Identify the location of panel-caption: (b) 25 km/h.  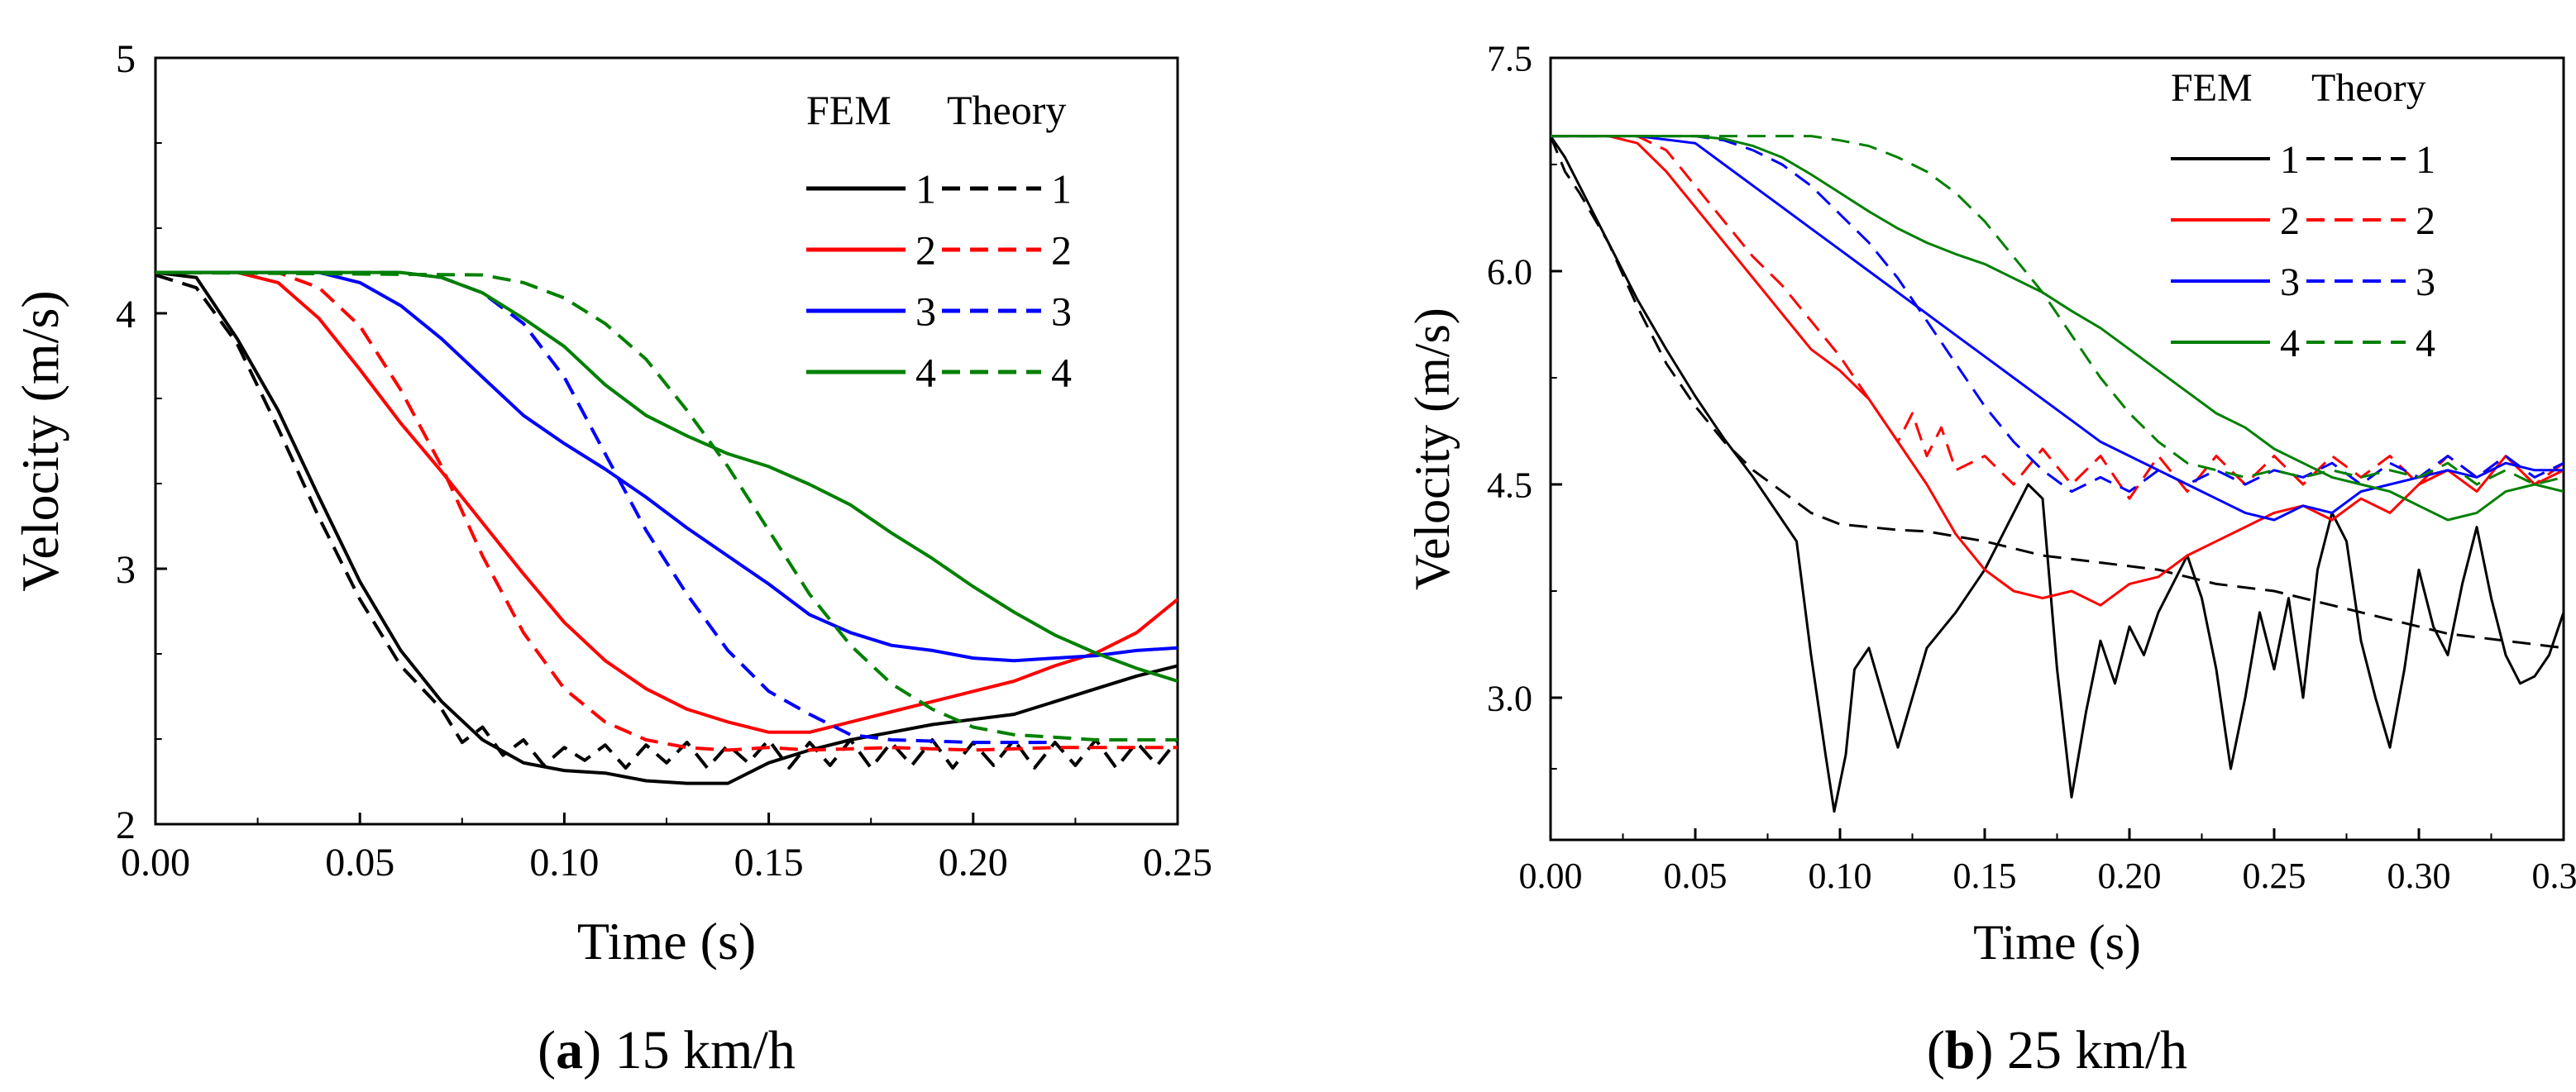
(2057, 1050).